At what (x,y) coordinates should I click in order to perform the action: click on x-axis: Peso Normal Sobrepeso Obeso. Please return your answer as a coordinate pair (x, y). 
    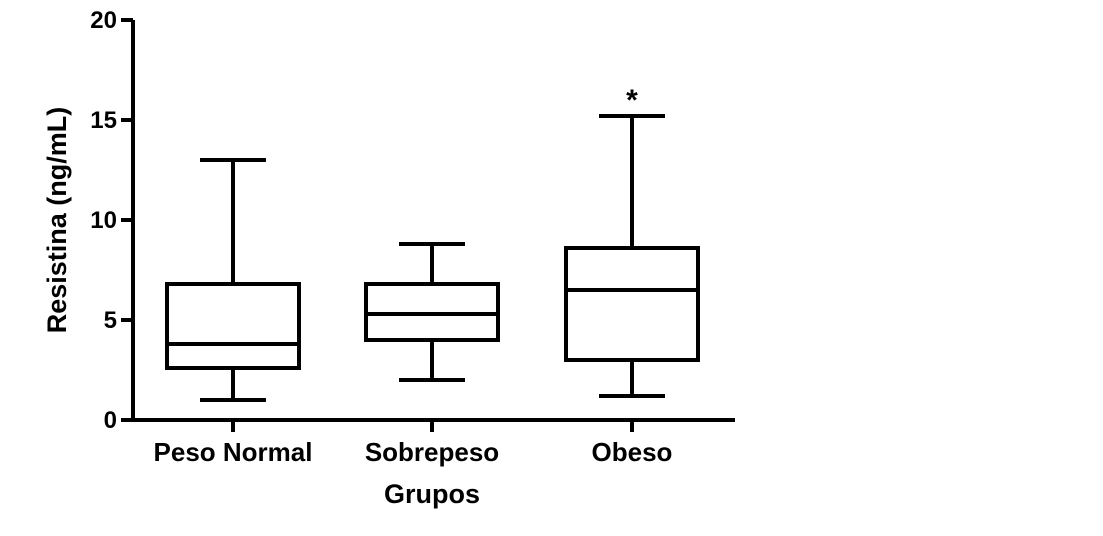
    Looking at the image, I should click on (434, 442).